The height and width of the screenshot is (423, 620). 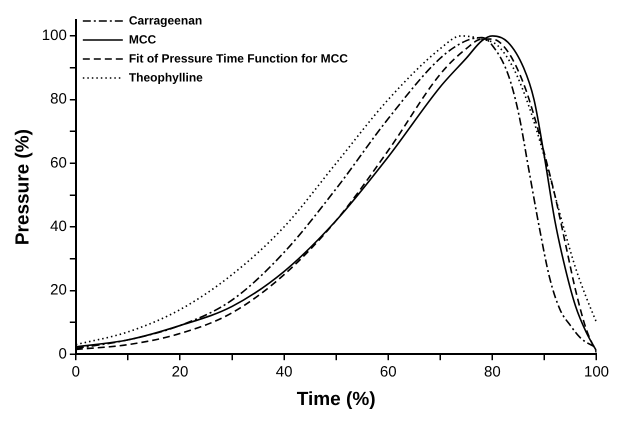 I want to click on y-tick-label: 20, so click(x=58, y=290).